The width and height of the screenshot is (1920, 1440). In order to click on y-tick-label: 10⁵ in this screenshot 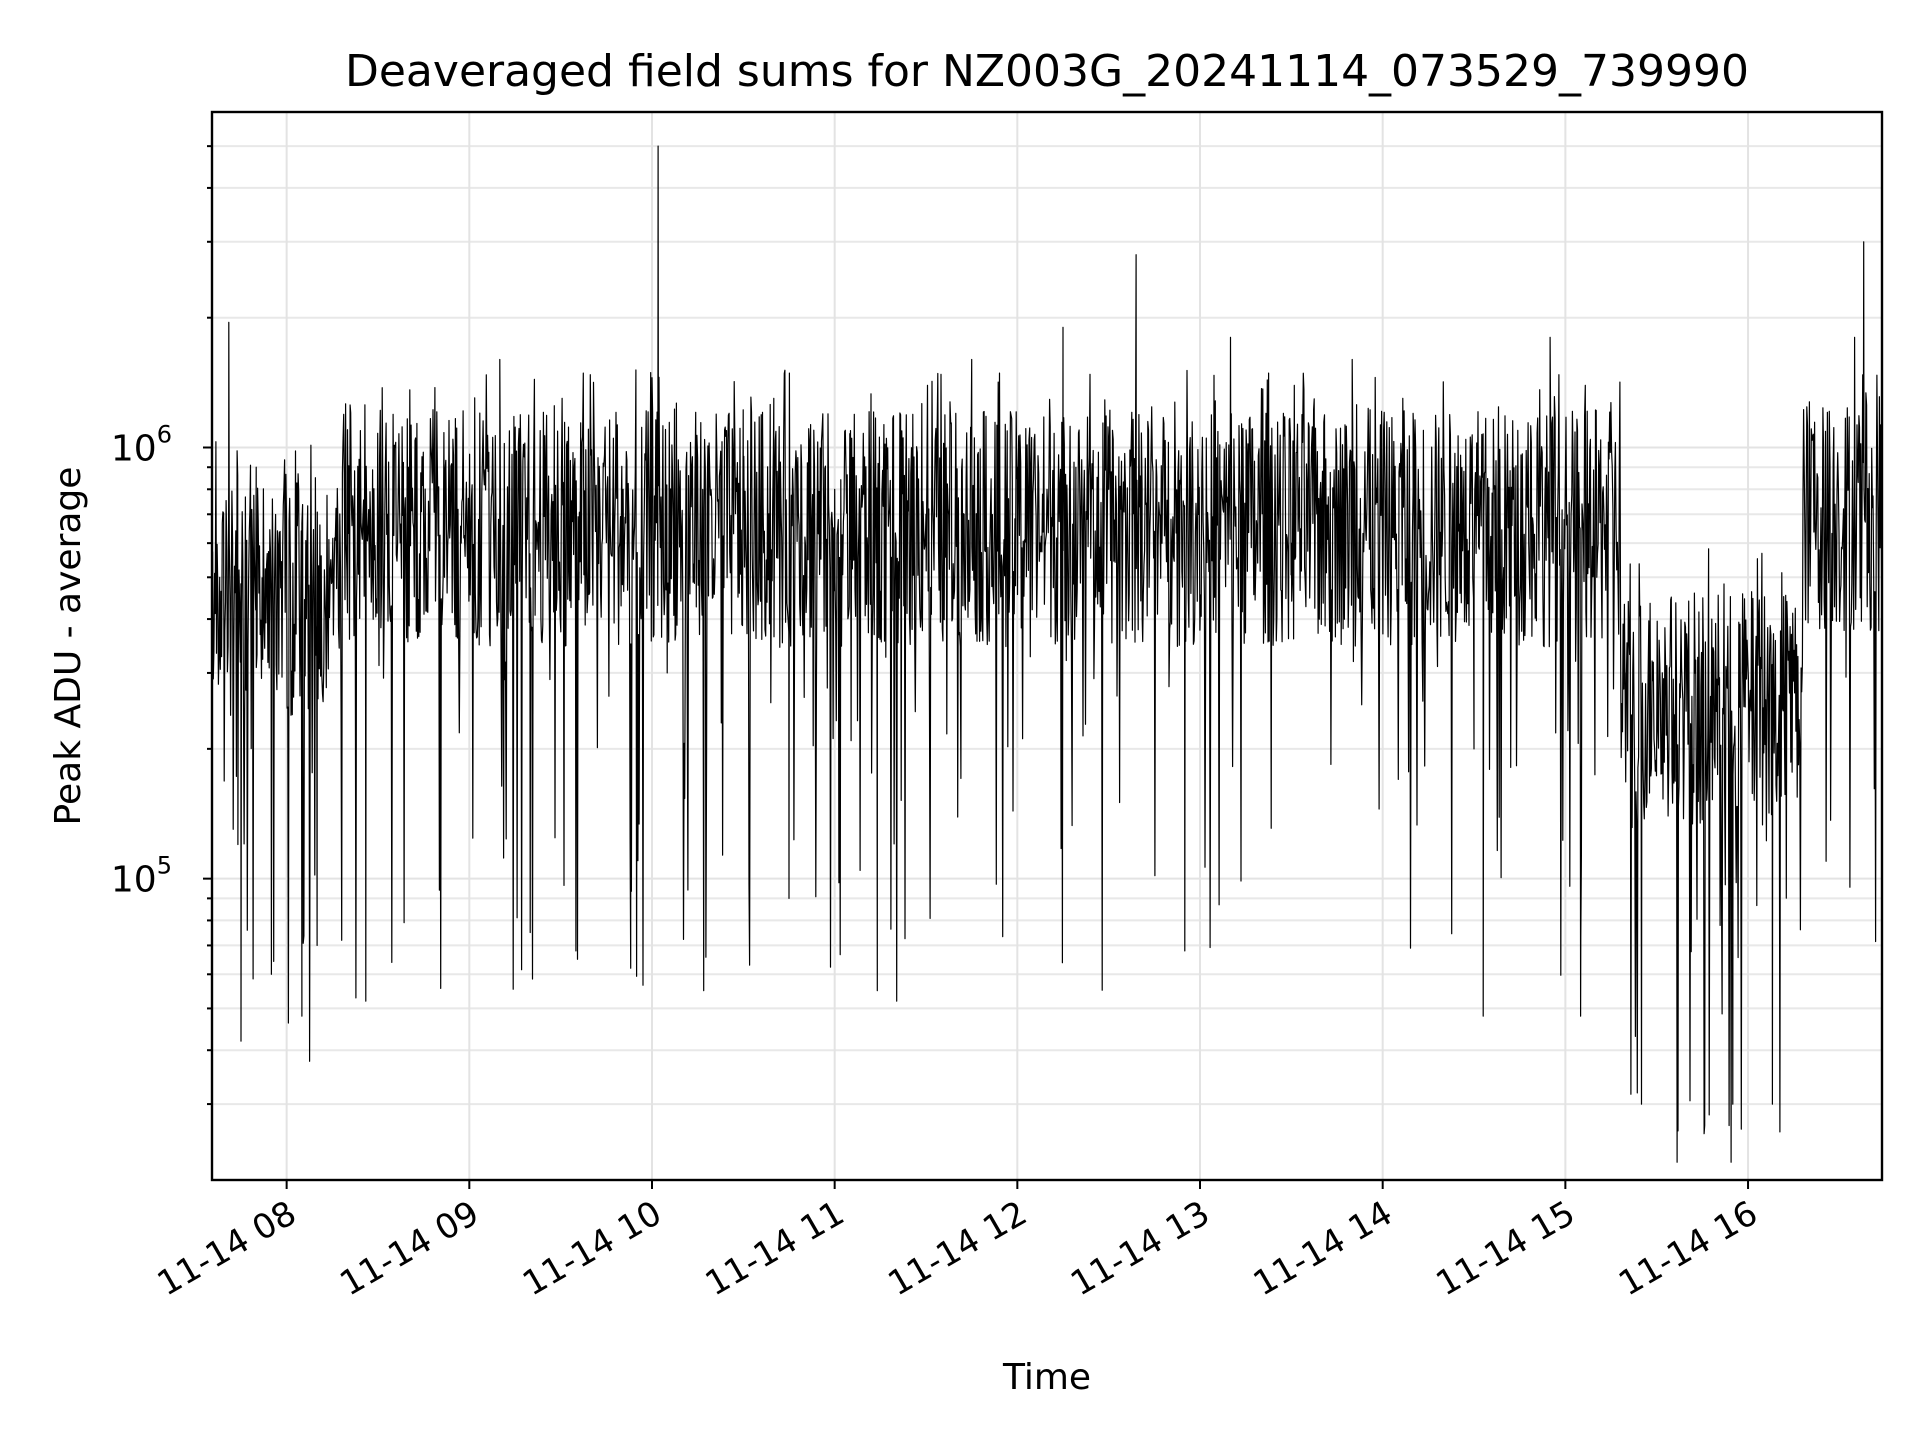, I will do `click(141, 876)`.